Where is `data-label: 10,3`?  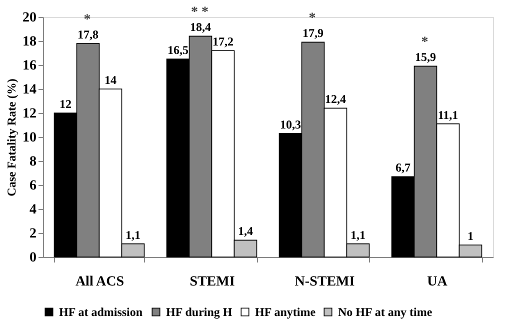 data-label: 10,3 is located at coordinates (290, 124).